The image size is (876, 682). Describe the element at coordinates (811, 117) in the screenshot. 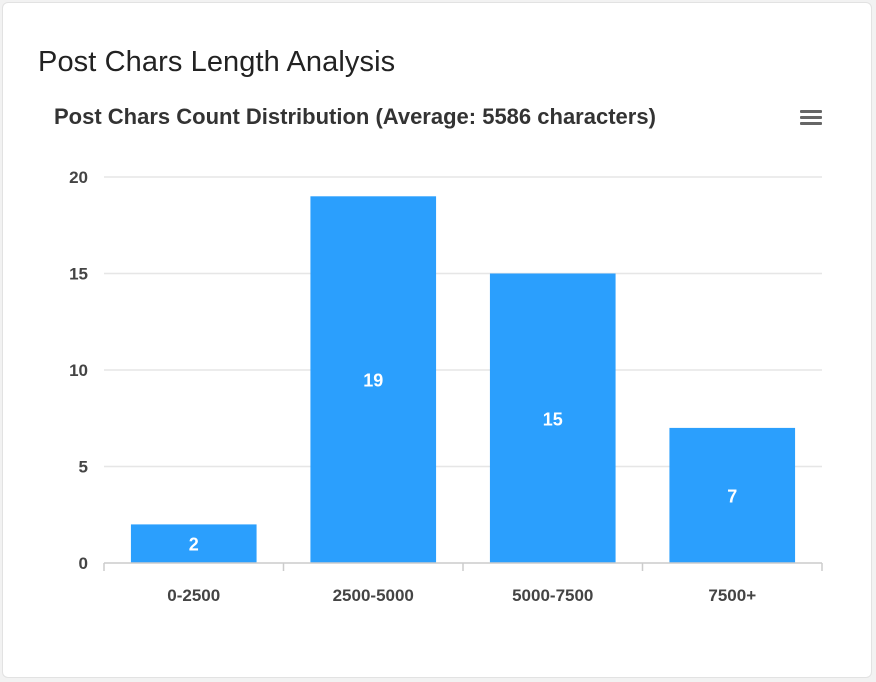

I see `hamburger-menu-icon` at that location.